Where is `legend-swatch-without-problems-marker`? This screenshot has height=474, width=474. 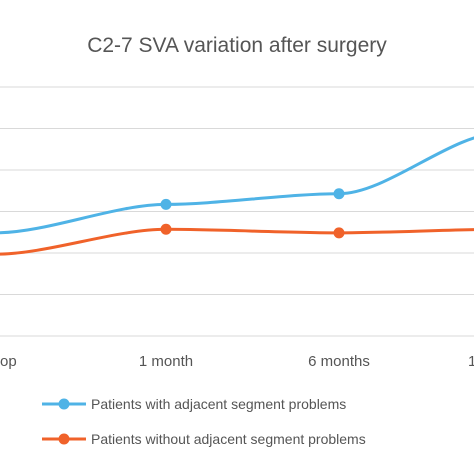
legend-swatch-without-problems-marker is located at coordinates (64, 439).